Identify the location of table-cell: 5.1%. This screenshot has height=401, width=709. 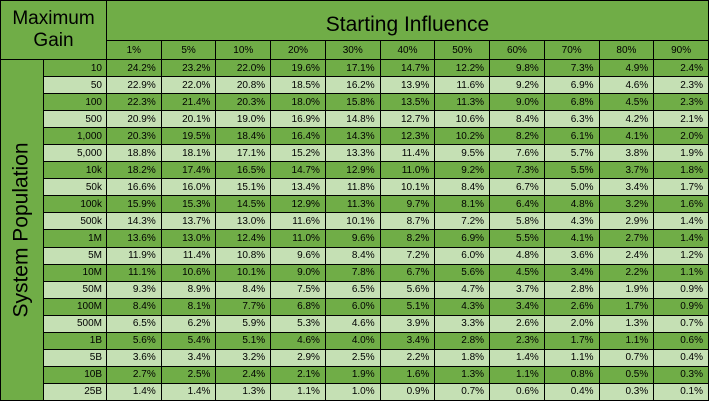
(407, 306).